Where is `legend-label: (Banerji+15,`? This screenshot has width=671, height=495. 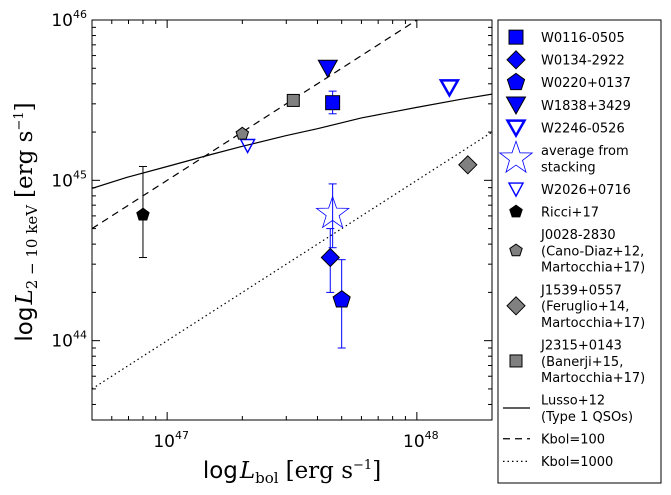
legend-label: (Banerji+15, is located at coordinates (582, 362).